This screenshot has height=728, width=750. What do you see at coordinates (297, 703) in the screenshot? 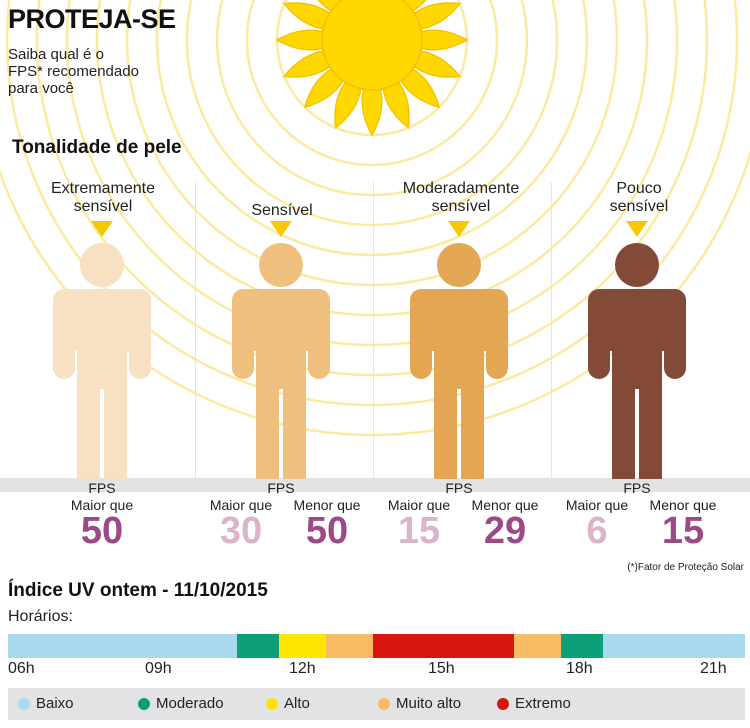
I see `legend-label: Alto` at bounding box center [297, 703].